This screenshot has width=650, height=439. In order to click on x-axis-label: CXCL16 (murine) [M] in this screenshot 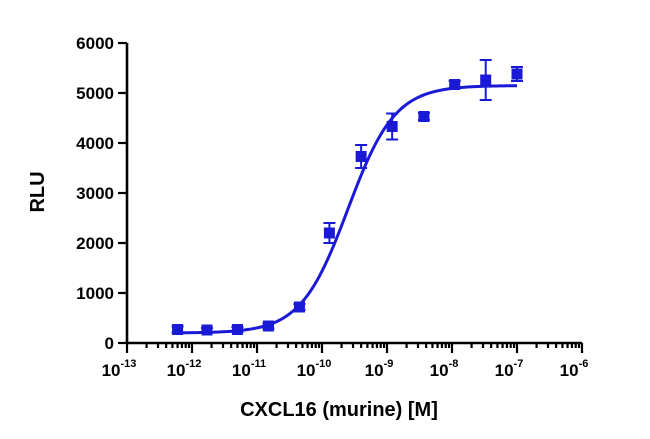, I will do `click(339, 410)`.